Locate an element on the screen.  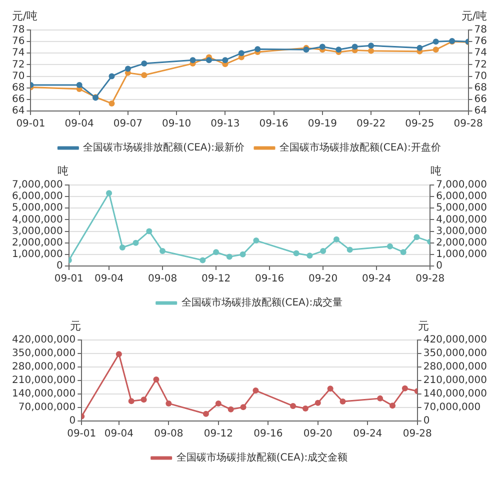
y-tick-label: 70 is located at coordinates (18, 76).